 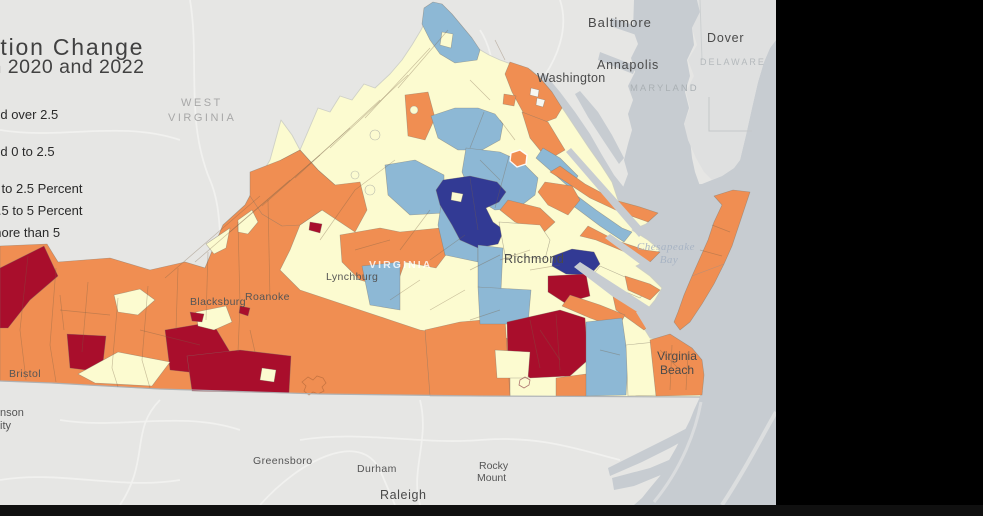 What do you see at coordinates (352, 277) in the screenshot?
I see `svg-text: Lynchburg` at bounding box center [352, 277].